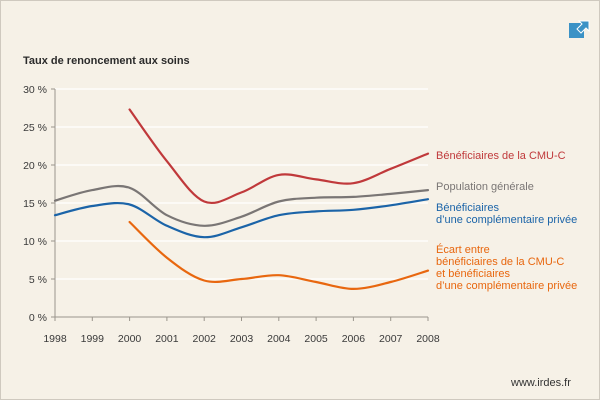 Image resolution: width=600 pixels, height=400 pixels. Describe the element at coordinates (35, 204) in the screenshot. I see `y-tick-label: 15 %` at that location.